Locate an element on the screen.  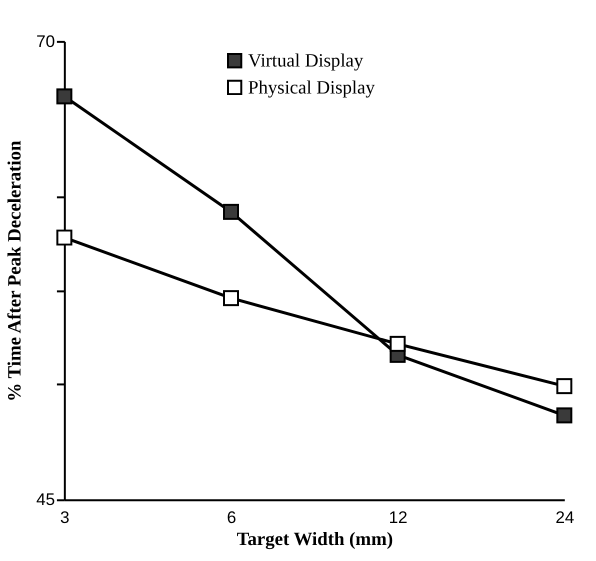
x-axis-title: Target Width (mm) is located at coordinates (314, 539).